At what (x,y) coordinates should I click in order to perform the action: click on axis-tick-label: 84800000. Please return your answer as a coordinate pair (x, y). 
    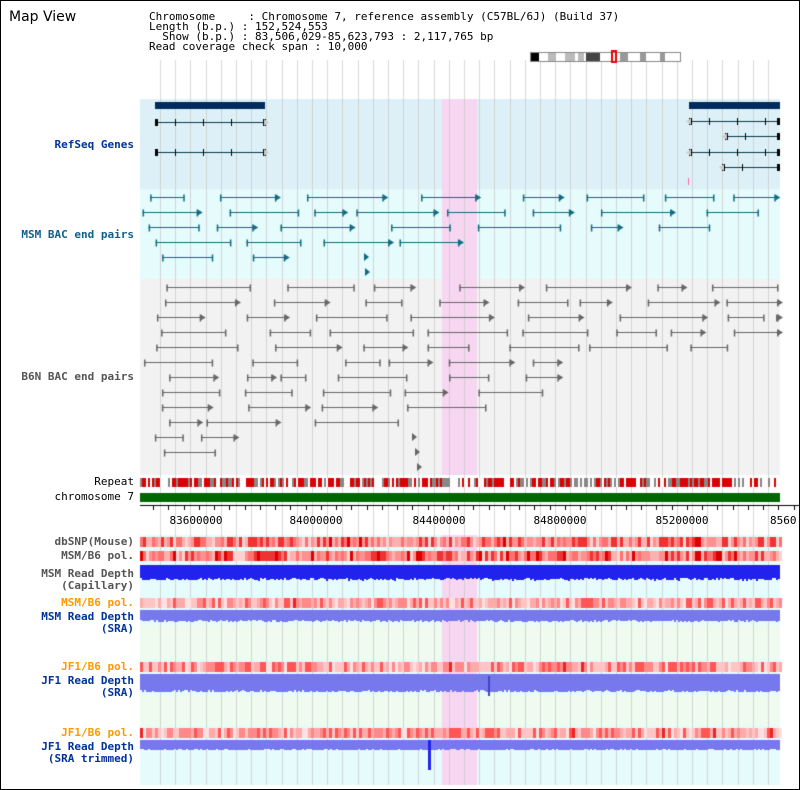
    Looking at the image, I should click on (560, 520).